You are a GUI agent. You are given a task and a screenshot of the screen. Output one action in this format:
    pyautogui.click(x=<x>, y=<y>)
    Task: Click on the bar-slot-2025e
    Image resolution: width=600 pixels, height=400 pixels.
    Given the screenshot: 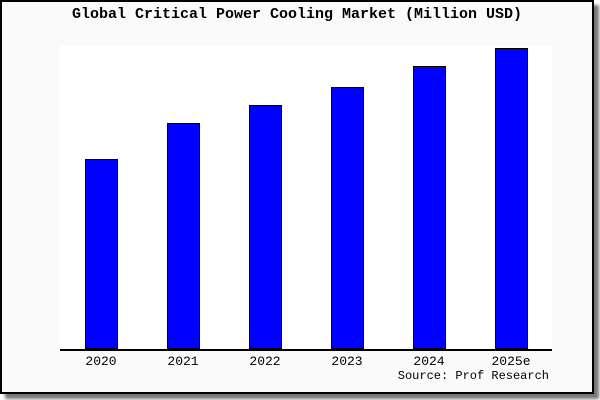 What is the action you would take?
    pyautogui.click(x=511, y=198)
    